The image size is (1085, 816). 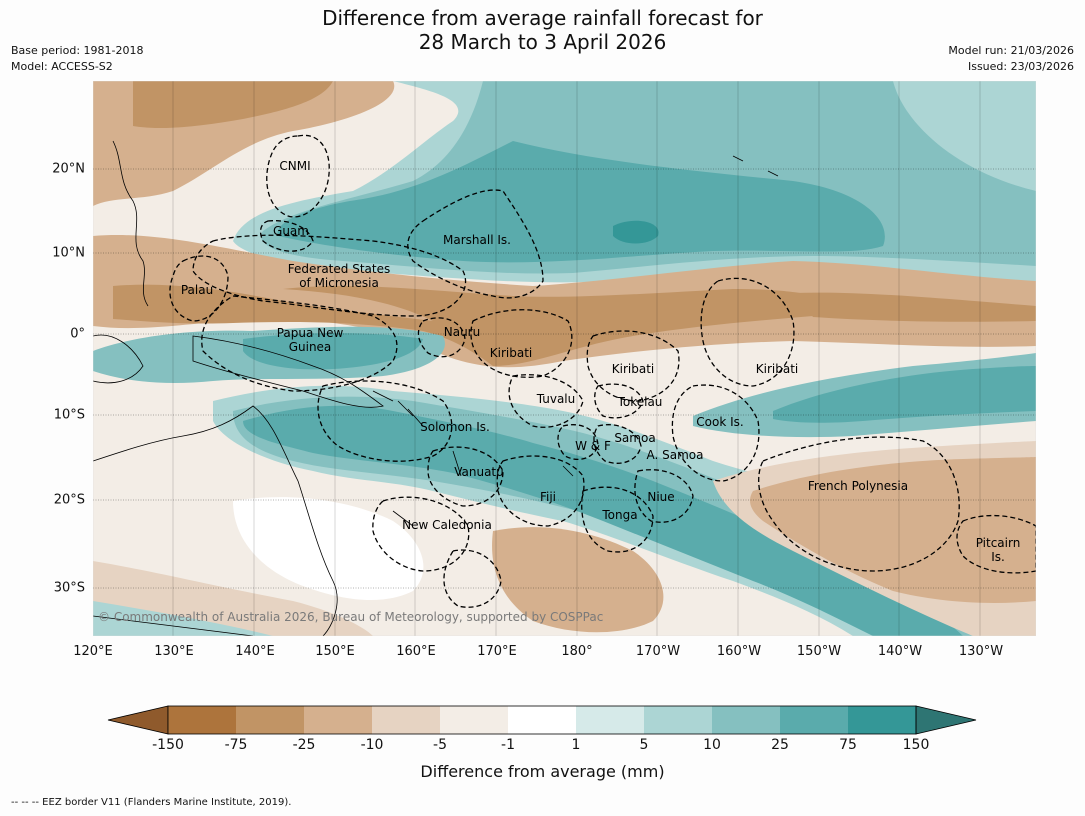 What do you see at coordinates (998, 557) in the screenshot?
I see `label-pitcairn-2: Is.` at bounding box center [998, 557].